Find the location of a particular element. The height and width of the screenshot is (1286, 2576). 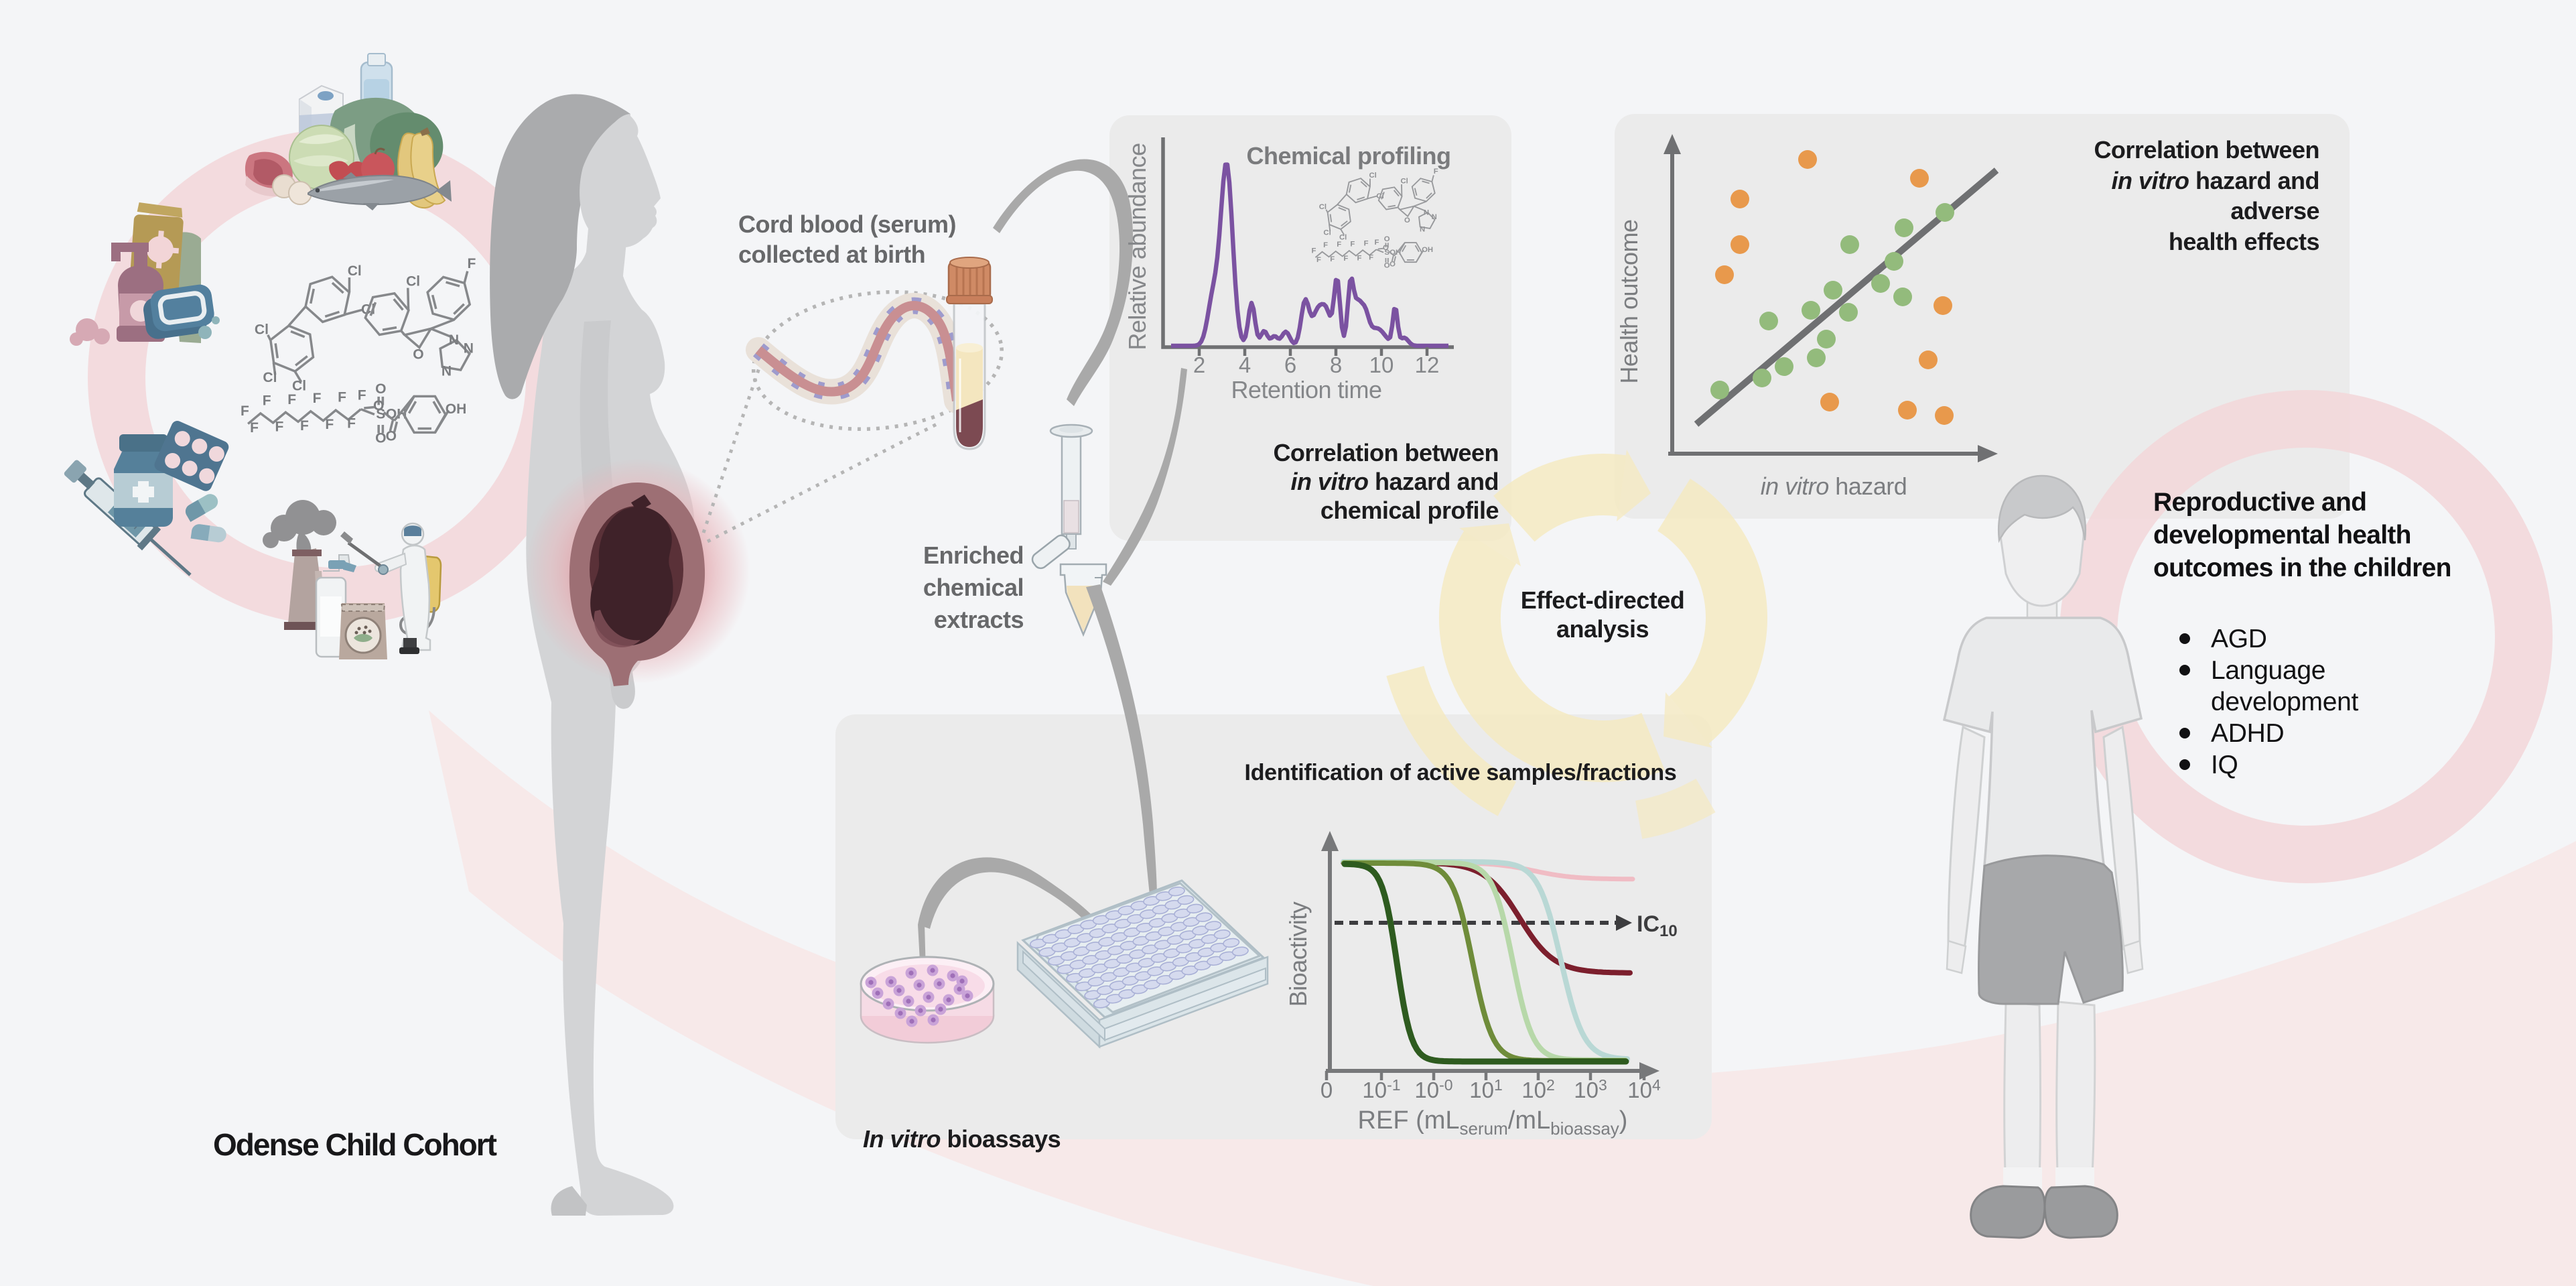

svg-text: 2 is located at coordinates (1199, 364).